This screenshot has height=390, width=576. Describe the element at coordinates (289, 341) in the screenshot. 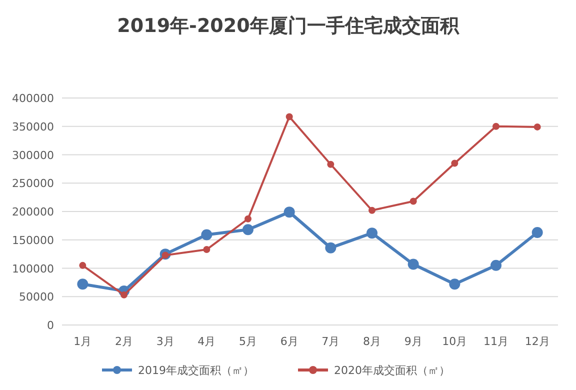

I see `x-tick-label: 6月` at that location.